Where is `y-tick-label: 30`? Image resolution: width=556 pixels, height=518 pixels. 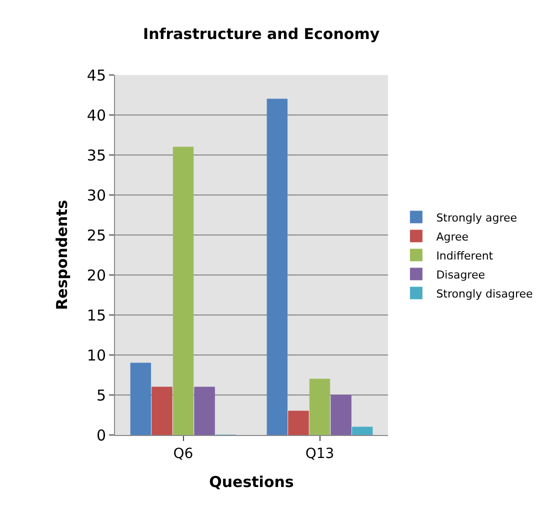 y-tick-label: 30 is located at coordinates (96, 195).